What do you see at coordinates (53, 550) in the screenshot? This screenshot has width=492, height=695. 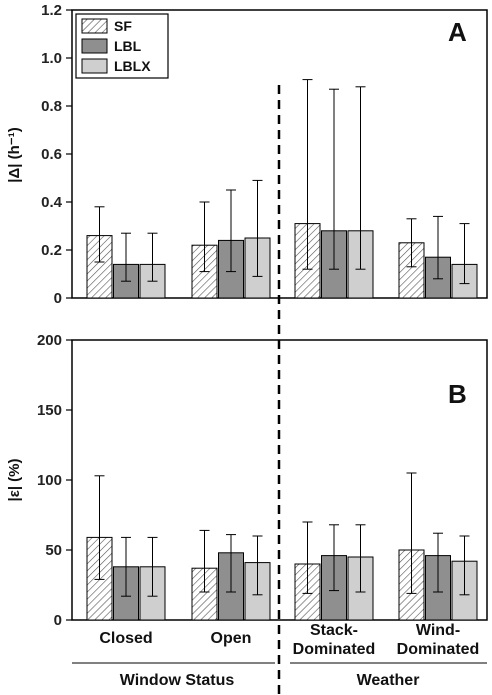 I see `panel-b-tick-label: 50` at bounding box center [53, 550].